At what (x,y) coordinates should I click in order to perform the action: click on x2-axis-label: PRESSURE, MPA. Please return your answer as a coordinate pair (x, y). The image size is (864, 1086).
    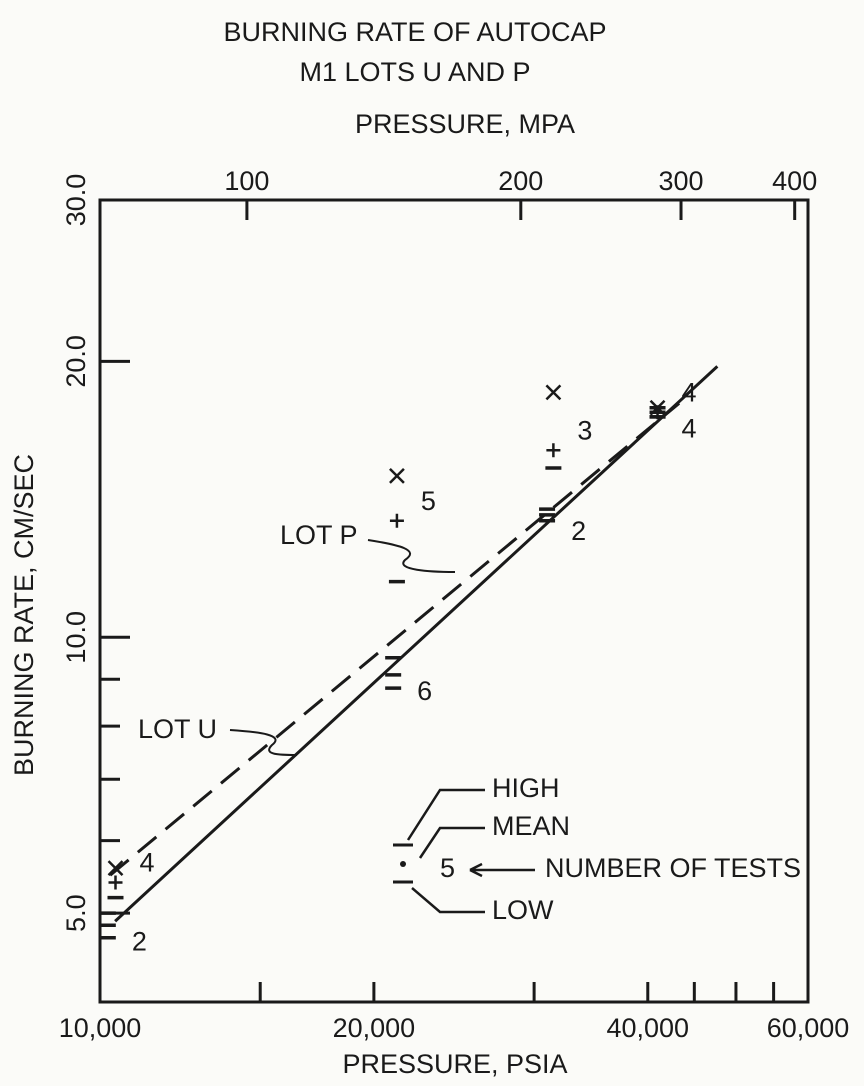
    Looking at the image, I should click on (465, 124).